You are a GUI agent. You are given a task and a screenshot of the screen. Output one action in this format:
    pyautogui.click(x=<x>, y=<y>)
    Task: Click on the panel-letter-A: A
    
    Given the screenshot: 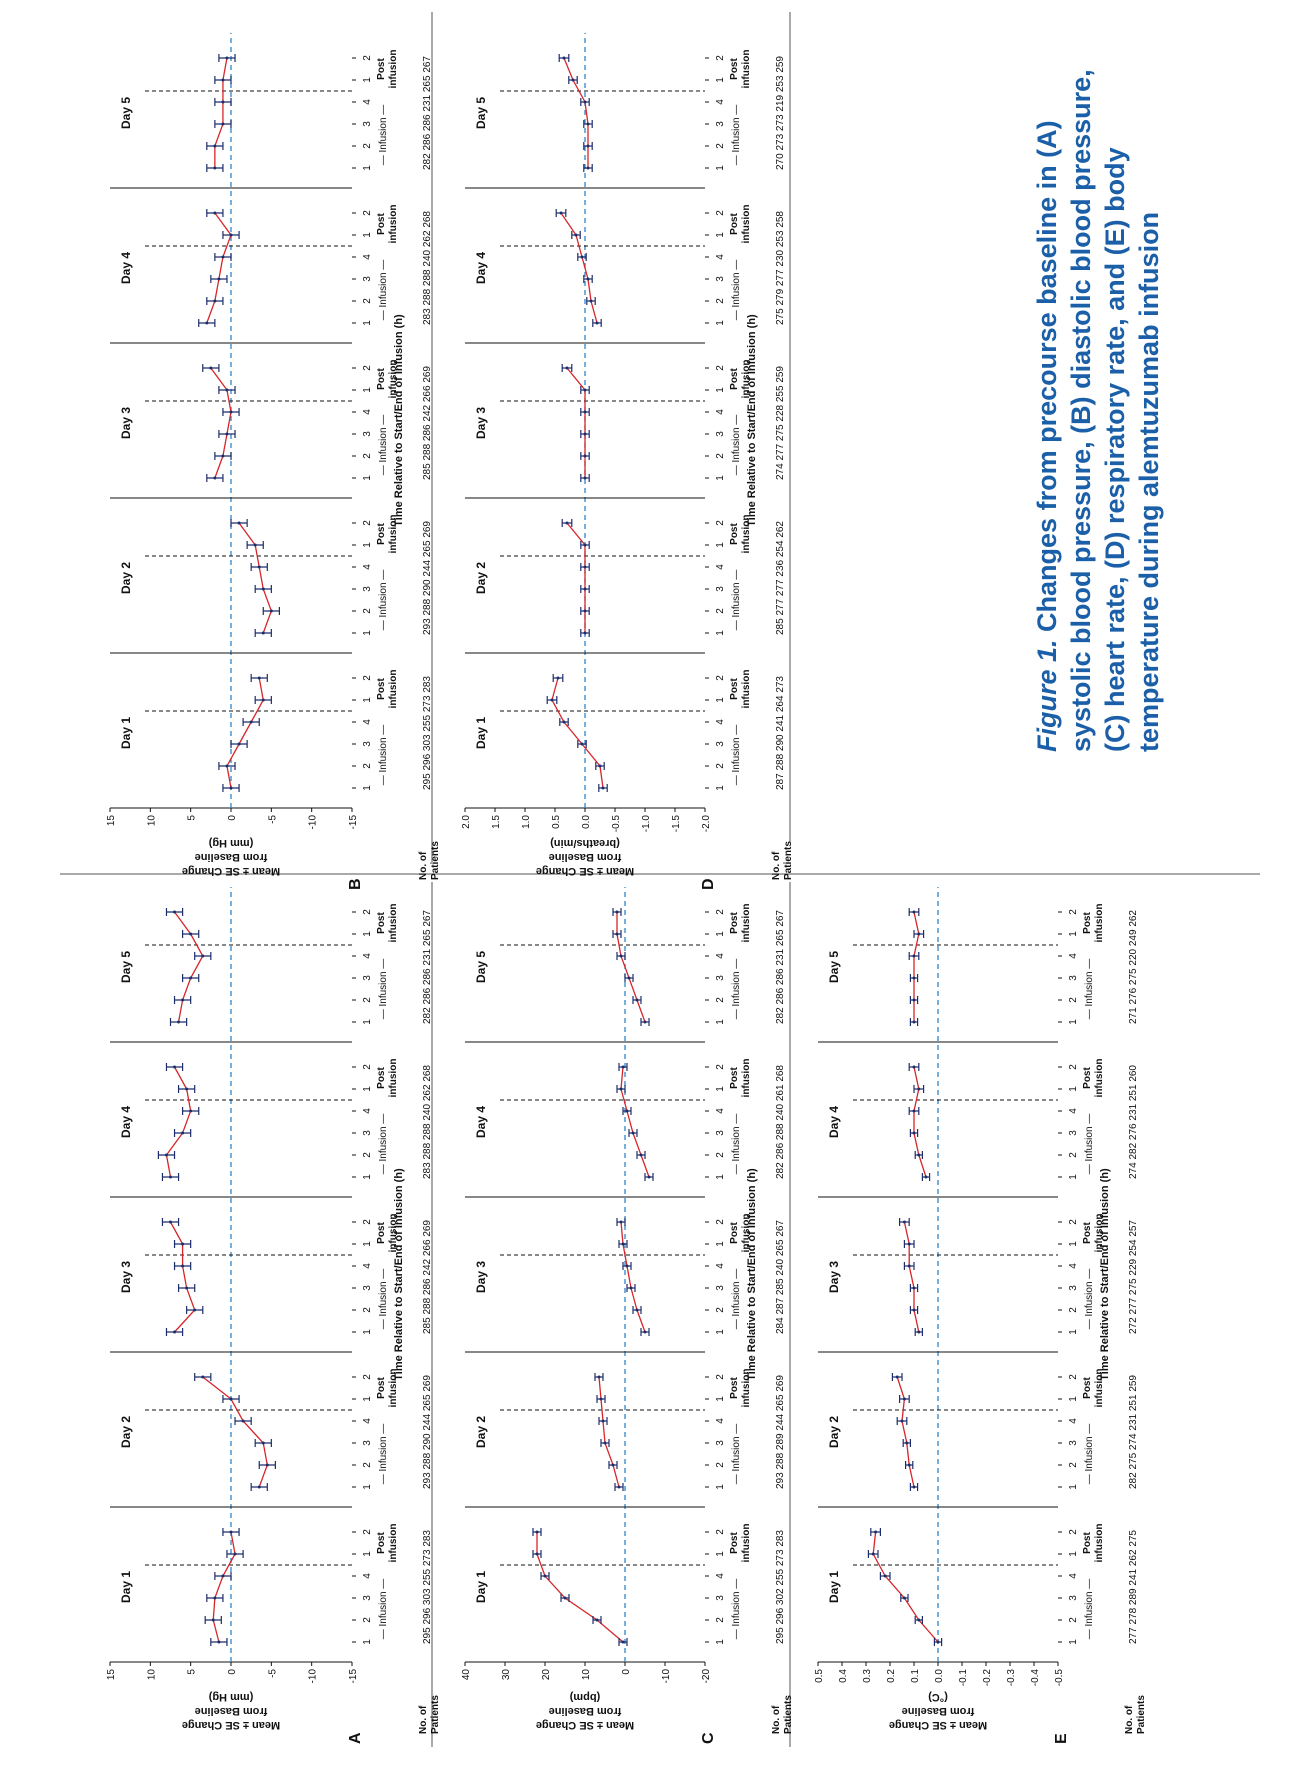 What is the action you would take?
    pyautogui.click(x=355, y=1738)
    